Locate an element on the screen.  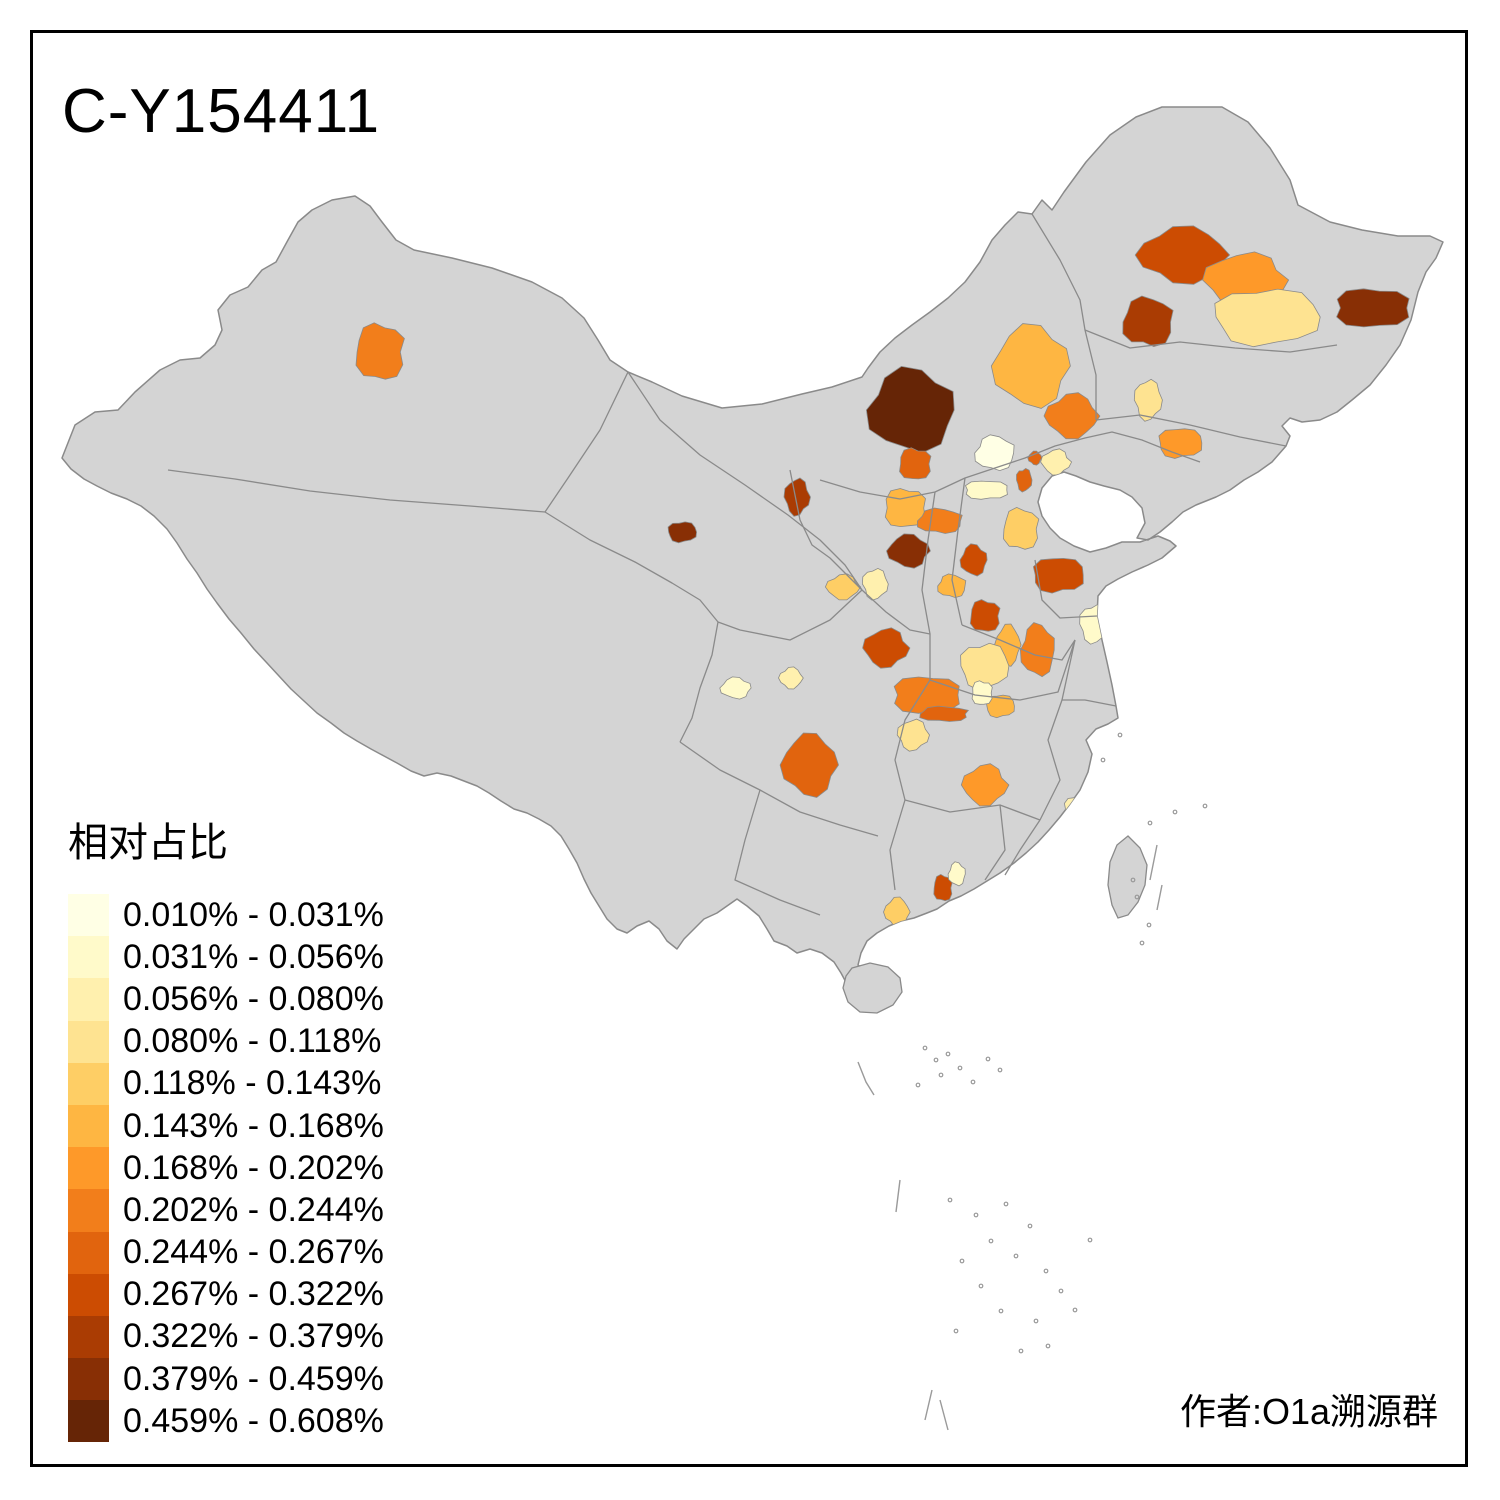
legend-item: 0.322% - 0.379% is located at coordinates (226, 1337).